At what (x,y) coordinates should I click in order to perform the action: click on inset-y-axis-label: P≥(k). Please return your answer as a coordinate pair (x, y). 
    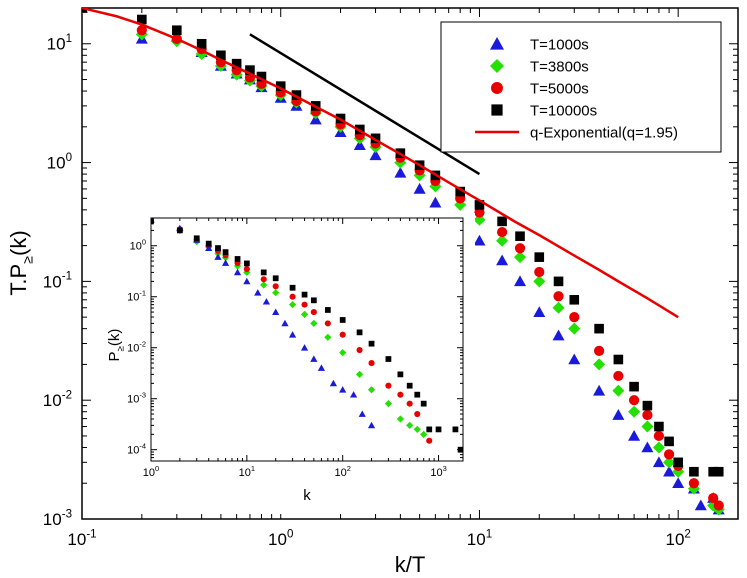
    Looking at the image, I should click on (116, 345).